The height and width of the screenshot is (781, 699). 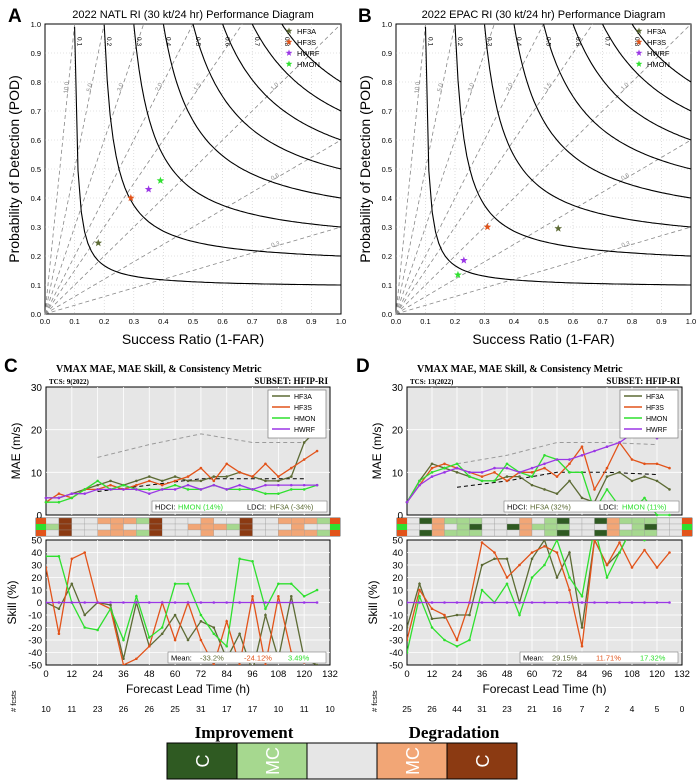 I want to click on bias-label: 5.0, so click(x=441, y=87).